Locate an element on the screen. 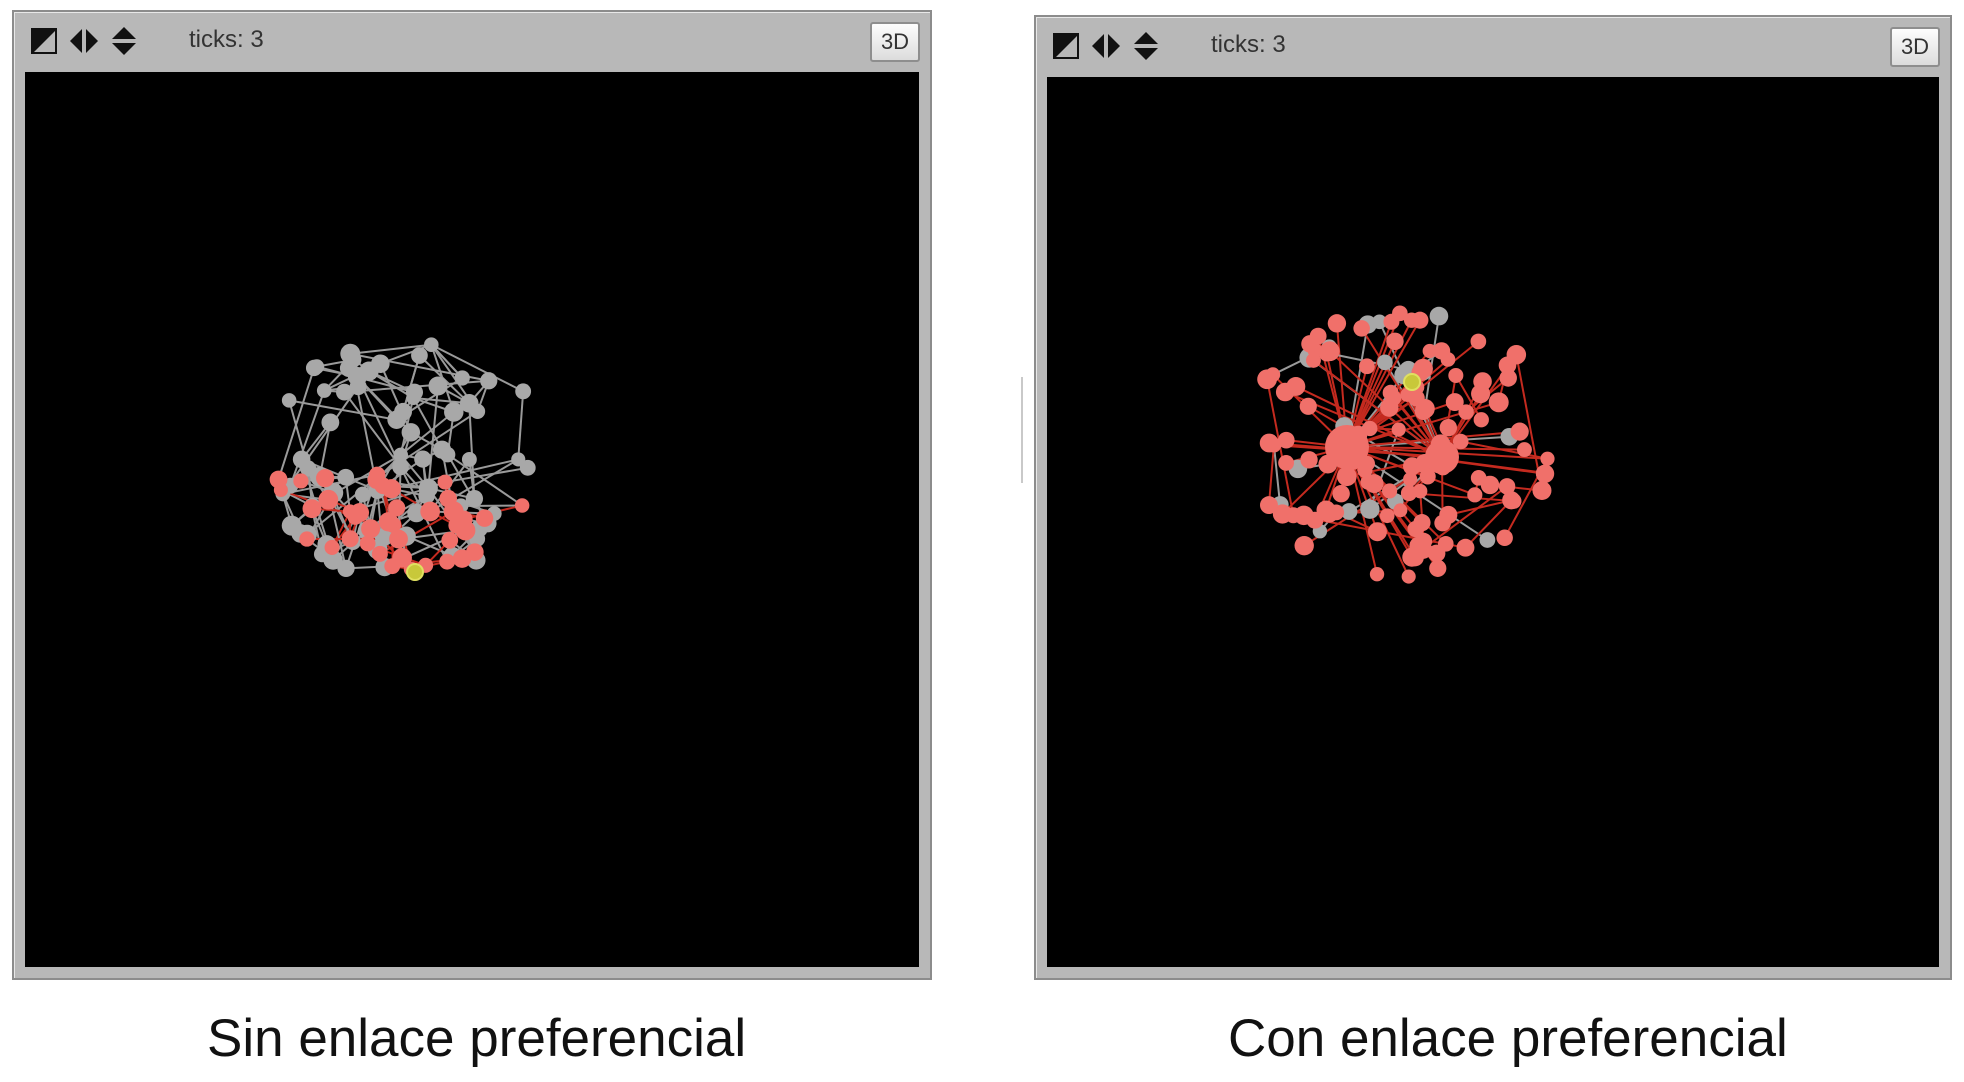 The width and height of the screenshot is (1964, 1082). ticks-counter: ticks: 3 is located at coordinates (226, 39).